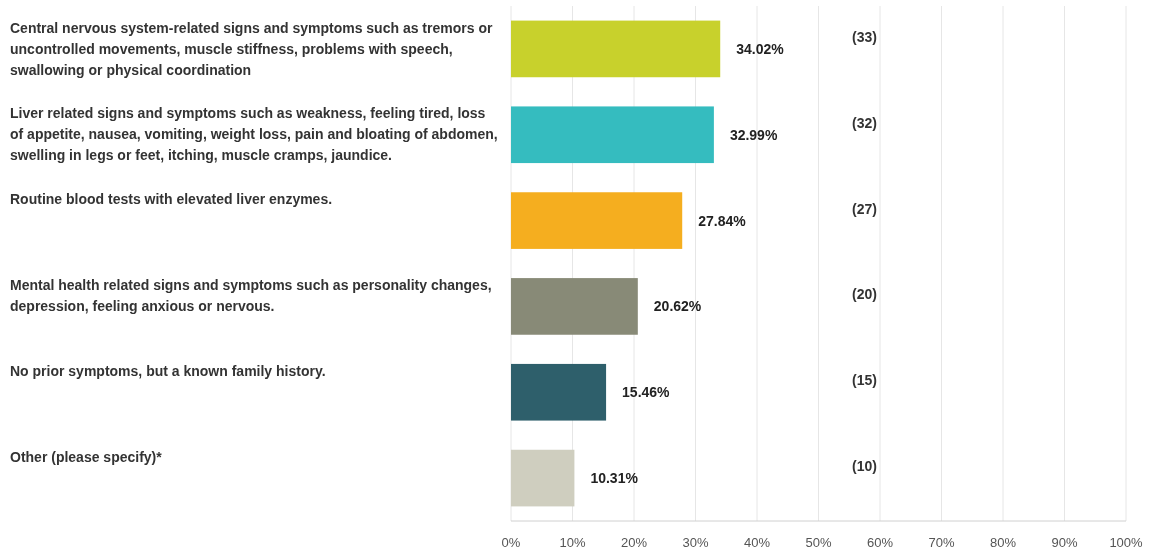  Describe the element at coordinates (864, 294) in the screenshot. I see `annotation: (20)` at that location.